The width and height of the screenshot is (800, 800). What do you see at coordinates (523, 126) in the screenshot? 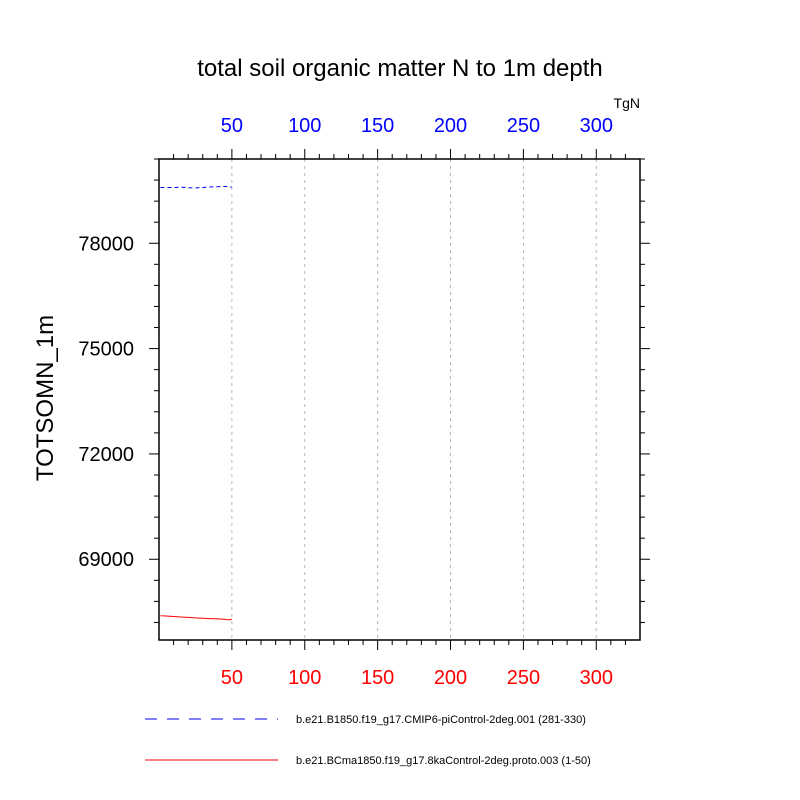
I see `x-tick-label-top: 250` at bounding box center [523, 126].